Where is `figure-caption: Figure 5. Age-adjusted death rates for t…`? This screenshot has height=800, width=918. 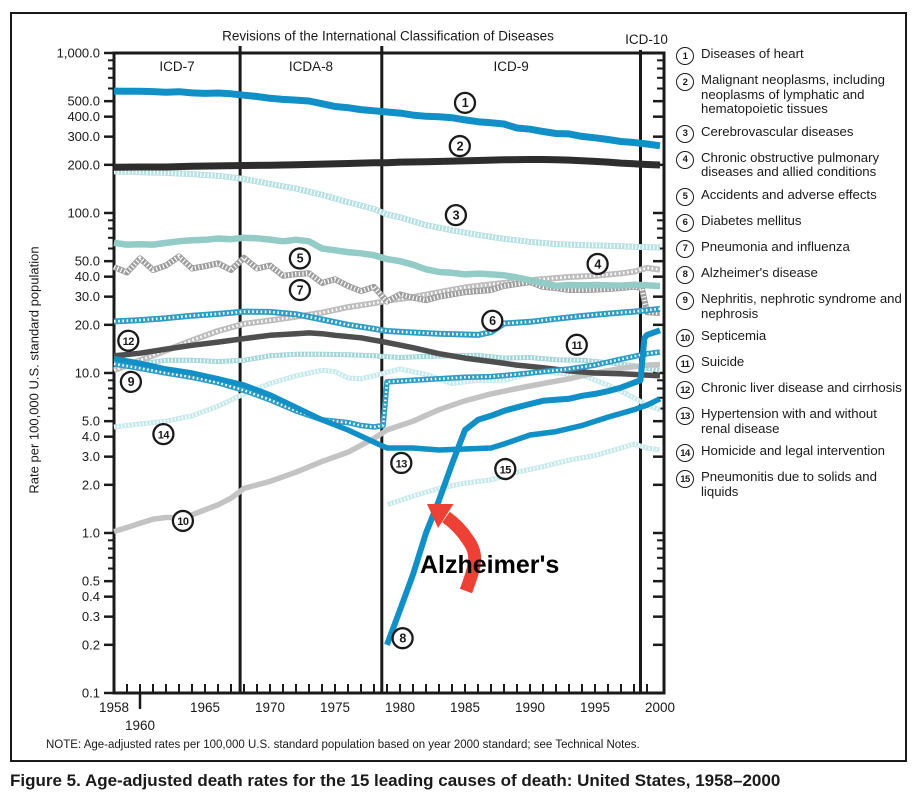
figure-caption: Figure 5. Age-adjusted death rates for t… is located at coordinates (395, 780).